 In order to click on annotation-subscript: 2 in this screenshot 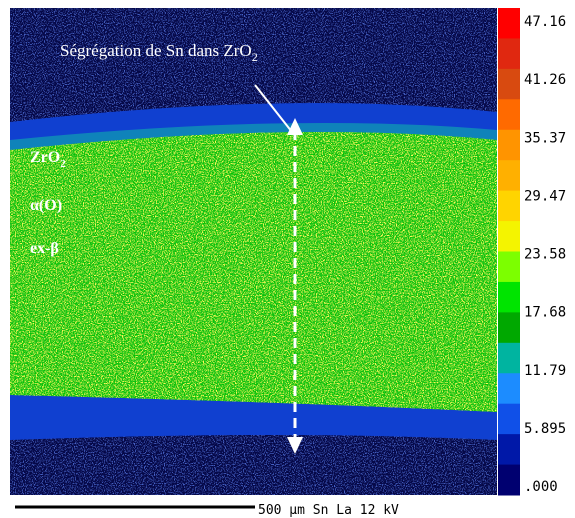, I will do `click(255, 57)`.